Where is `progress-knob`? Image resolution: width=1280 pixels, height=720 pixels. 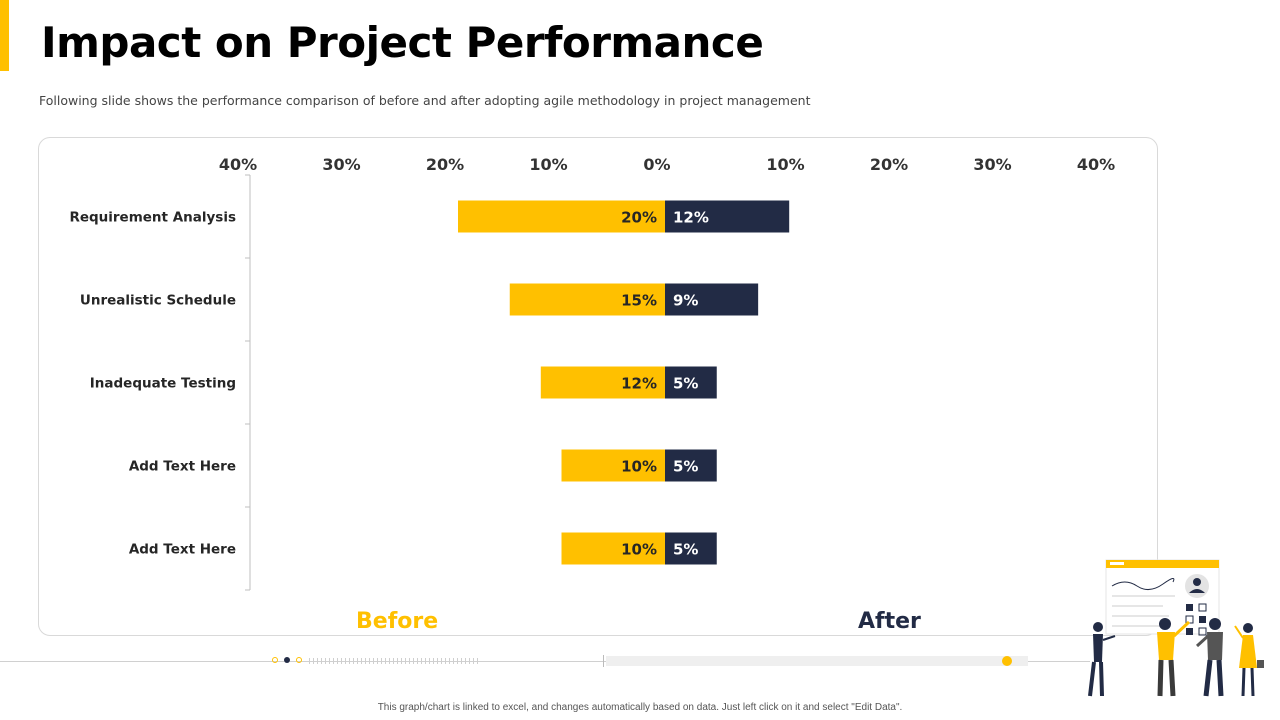 progress-knob is located at coordinates (1006, 661).